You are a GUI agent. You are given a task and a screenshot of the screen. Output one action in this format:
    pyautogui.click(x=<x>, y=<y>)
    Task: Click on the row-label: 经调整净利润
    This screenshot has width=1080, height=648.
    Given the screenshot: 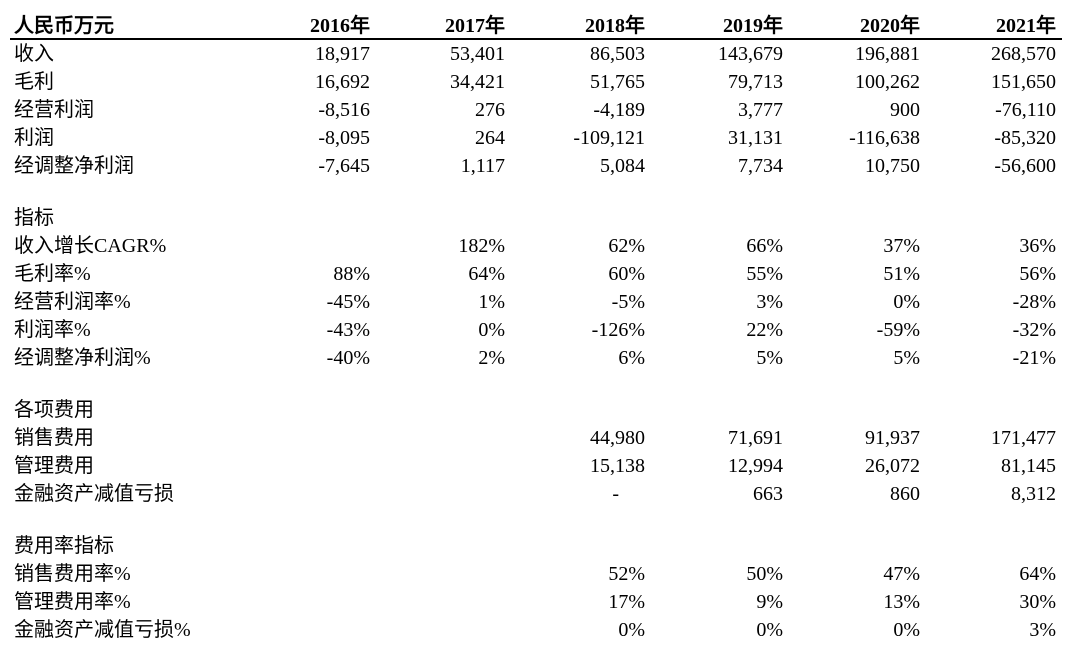 What is the action you would take?
    pyautogui.click(x=74, y=166)
    